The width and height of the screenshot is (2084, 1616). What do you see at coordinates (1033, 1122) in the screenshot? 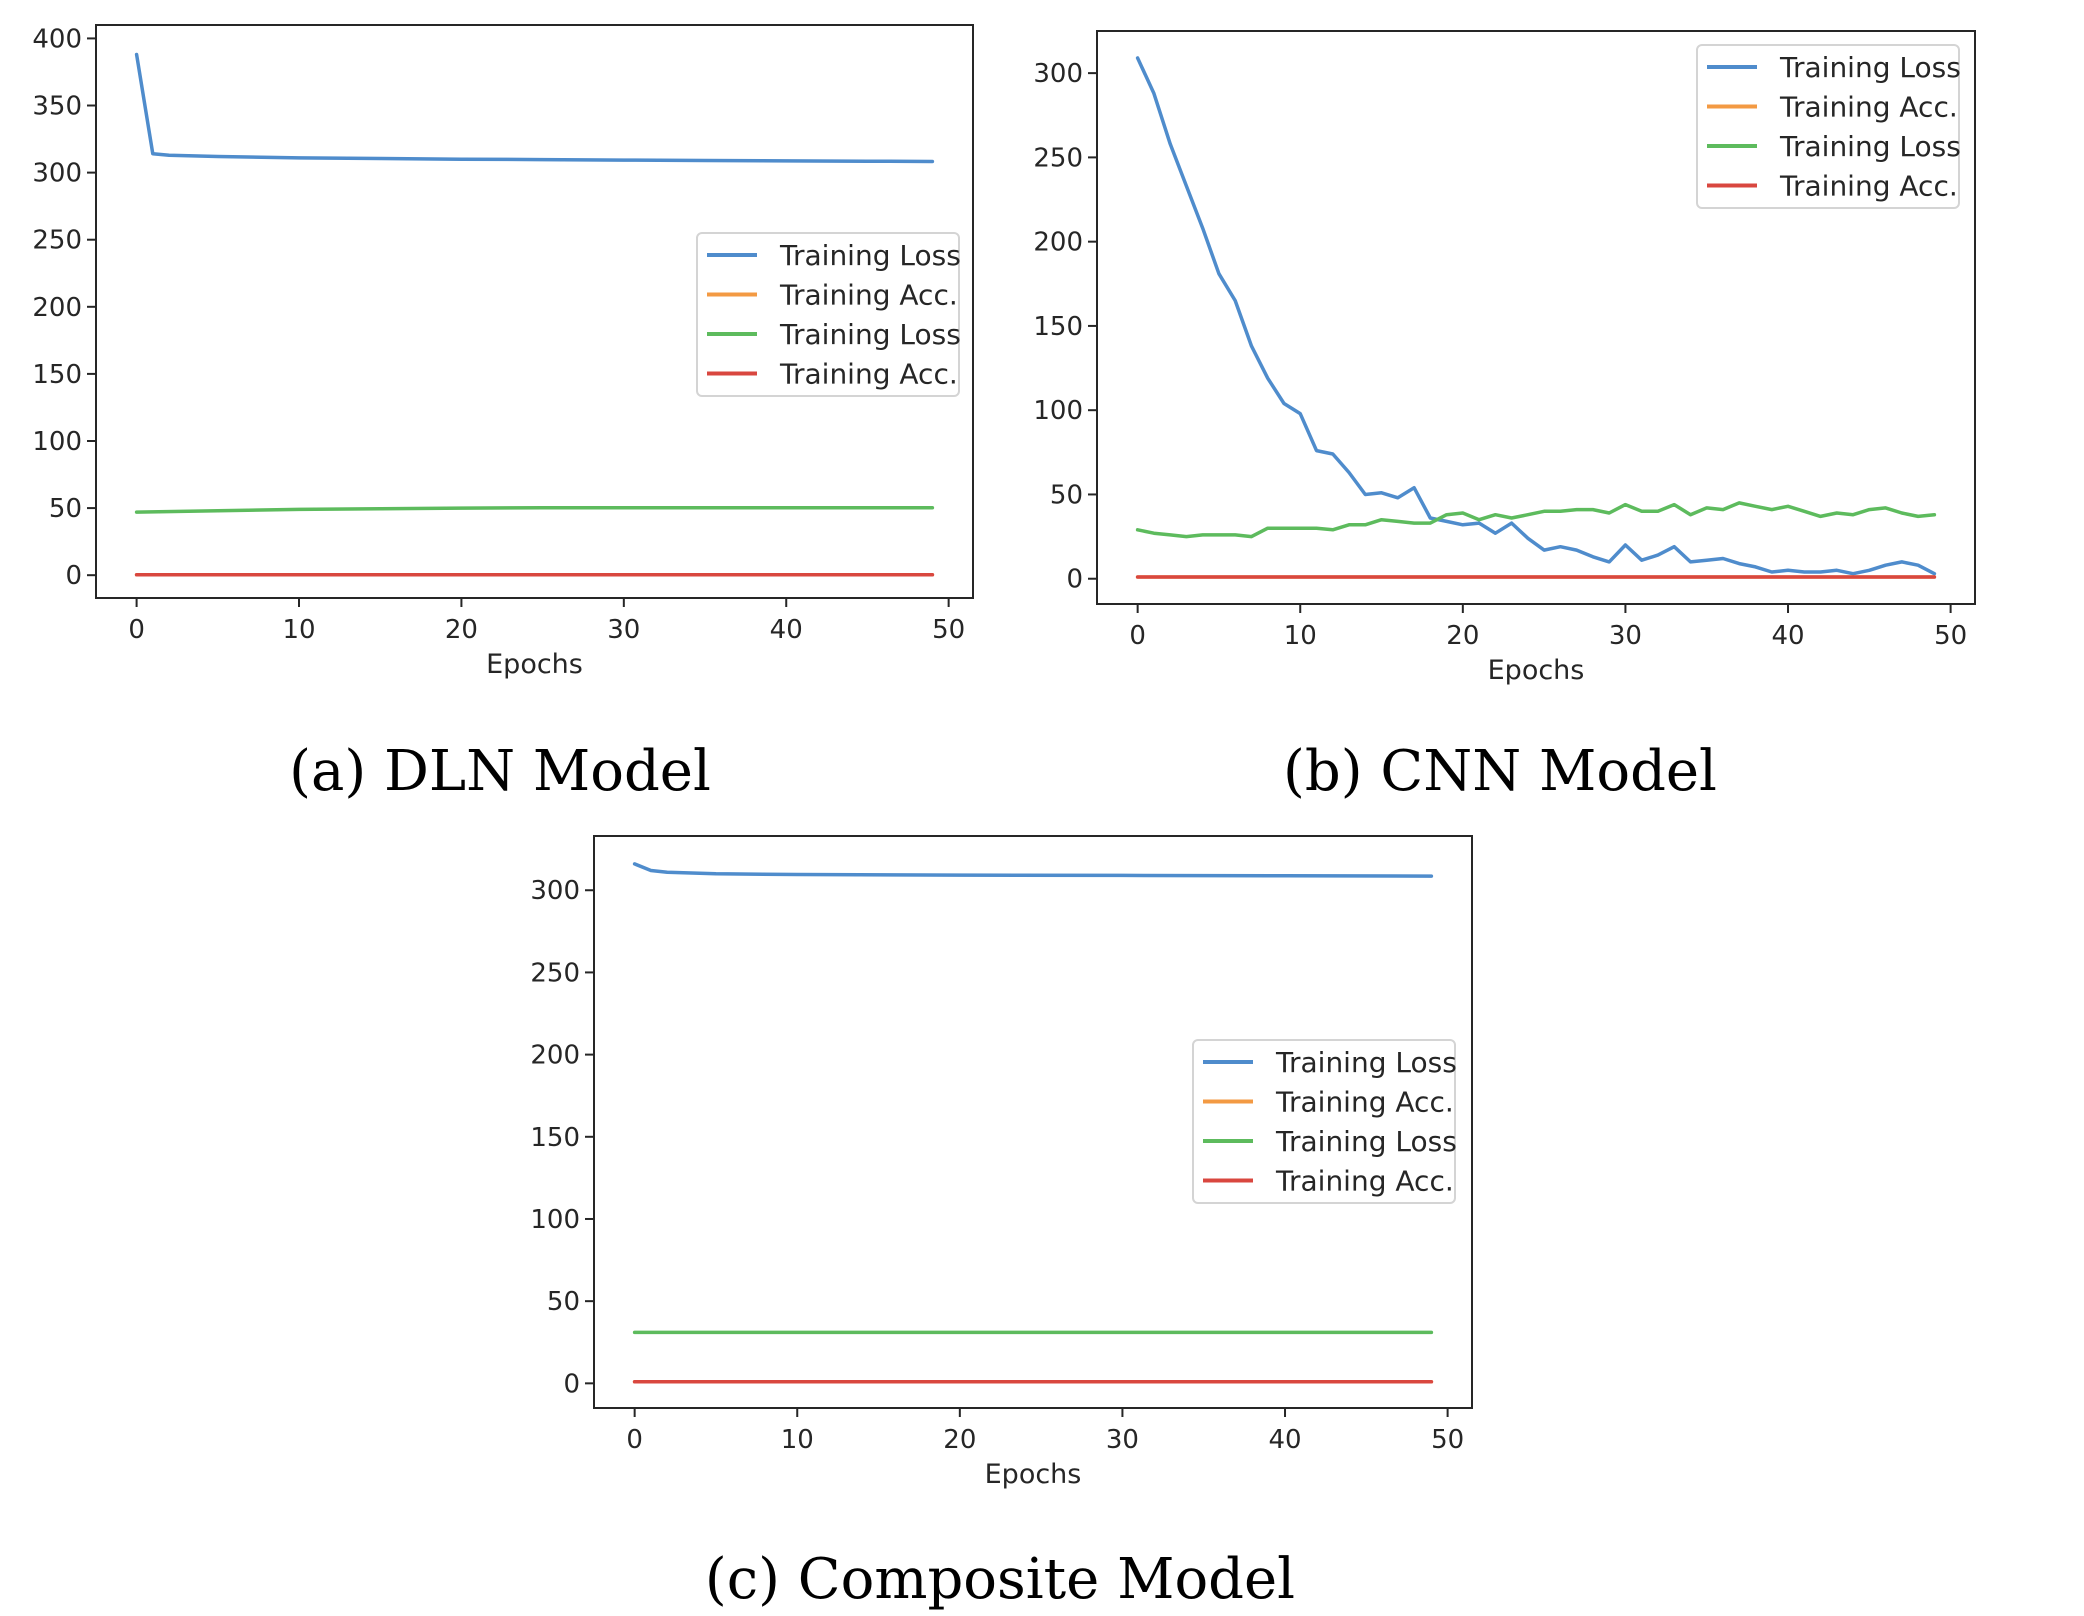
I see `plot-frame` at bounding box center [1033, 1122].